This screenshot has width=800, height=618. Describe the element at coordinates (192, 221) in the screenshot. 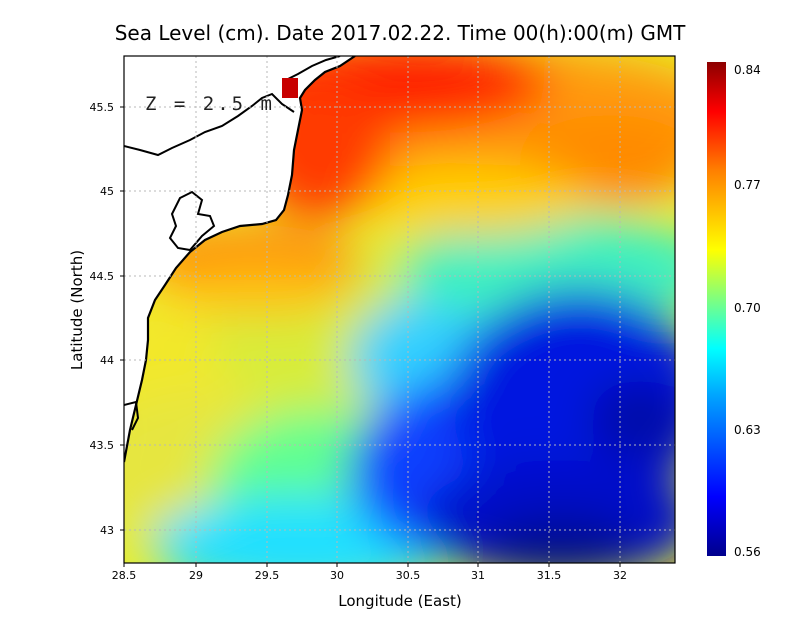

I see `estuary-shoreline` at that location.